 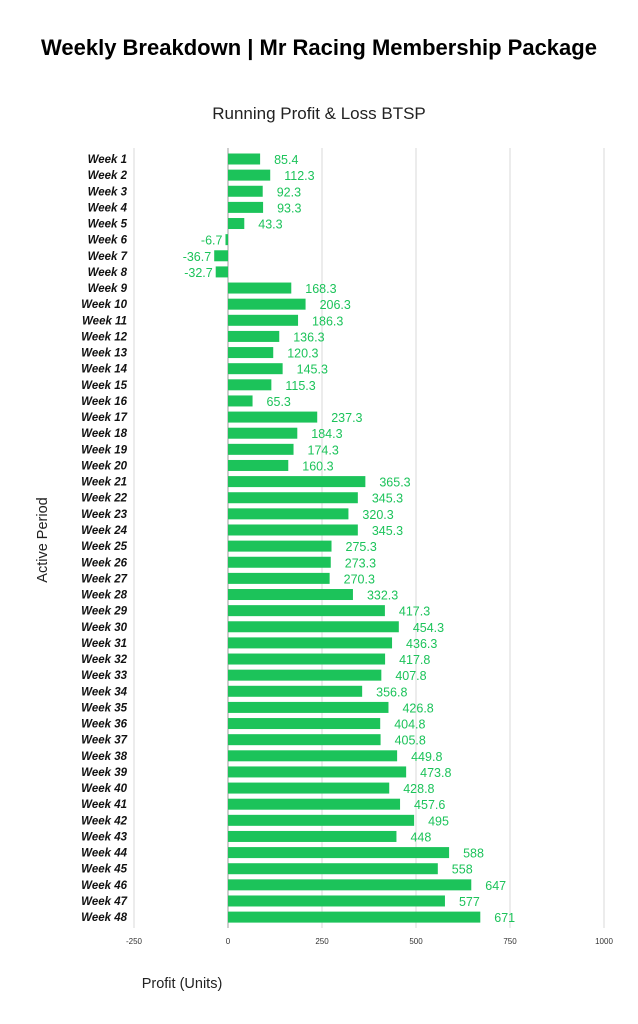 I want to click on category-label: Week 36, so click(x=104, y=725).